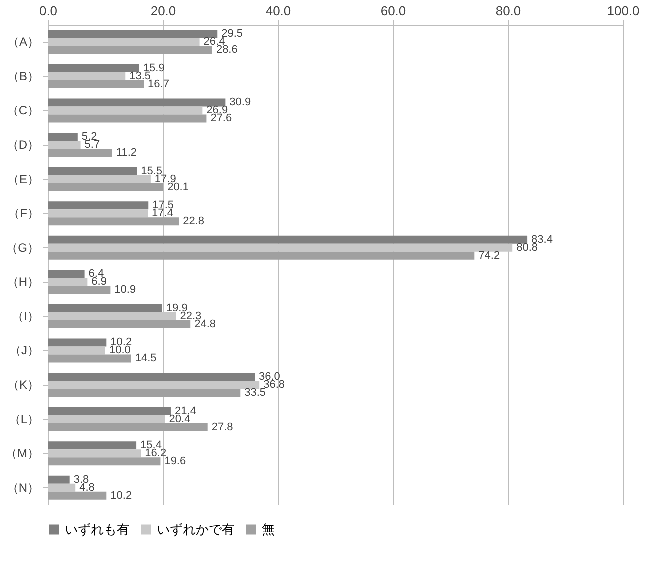 The height and width of the screenshot is (574, 658). I want to click on text: 24.8, so click(205, 324).